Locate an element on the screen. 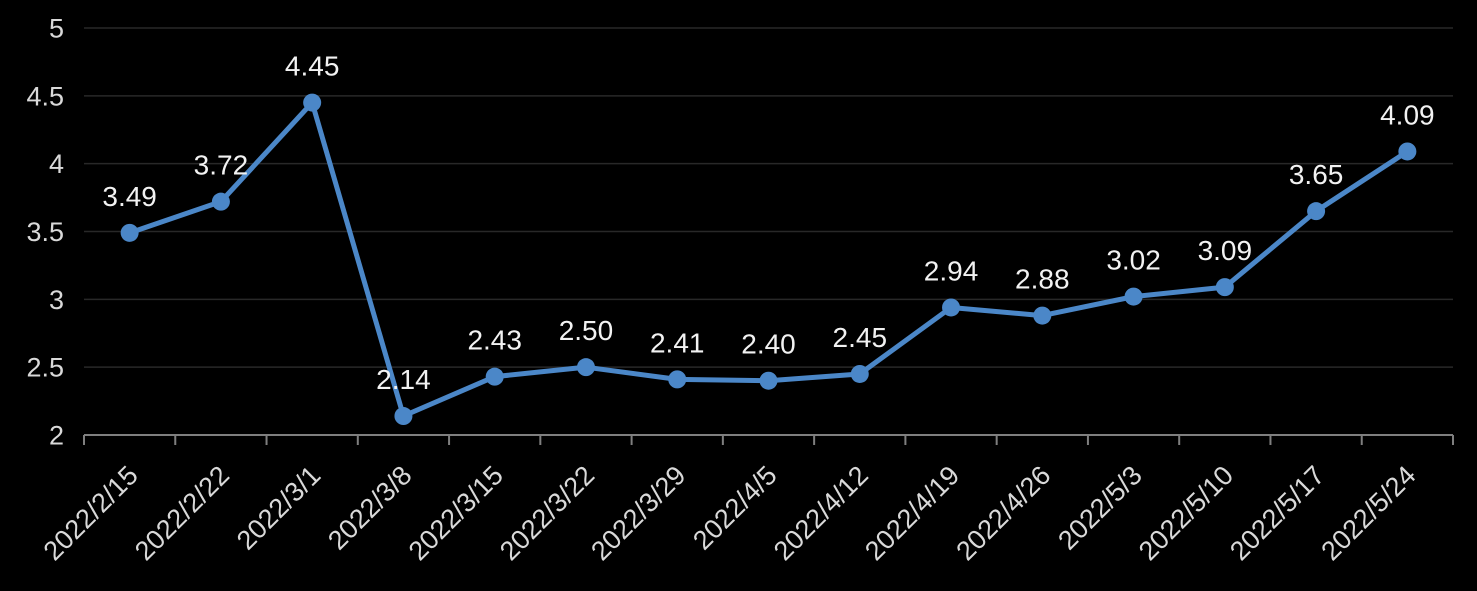 This screenshot has width=1477, height=591. y-axis-tick-label: 3.5 is located at coordinates (45, 232).